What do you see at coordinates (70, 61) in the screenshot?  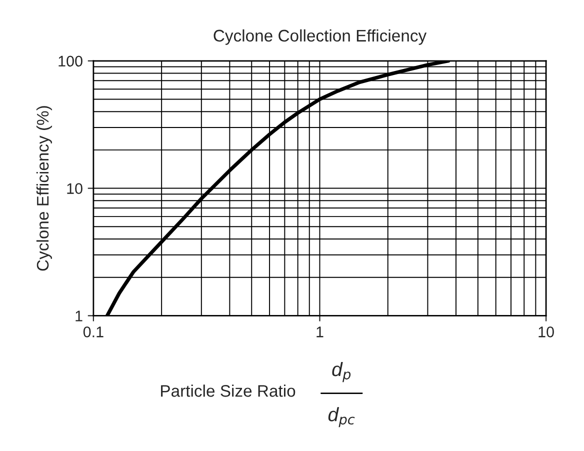 I see `y-tick-label: 100` at bounding box center [70, 61].